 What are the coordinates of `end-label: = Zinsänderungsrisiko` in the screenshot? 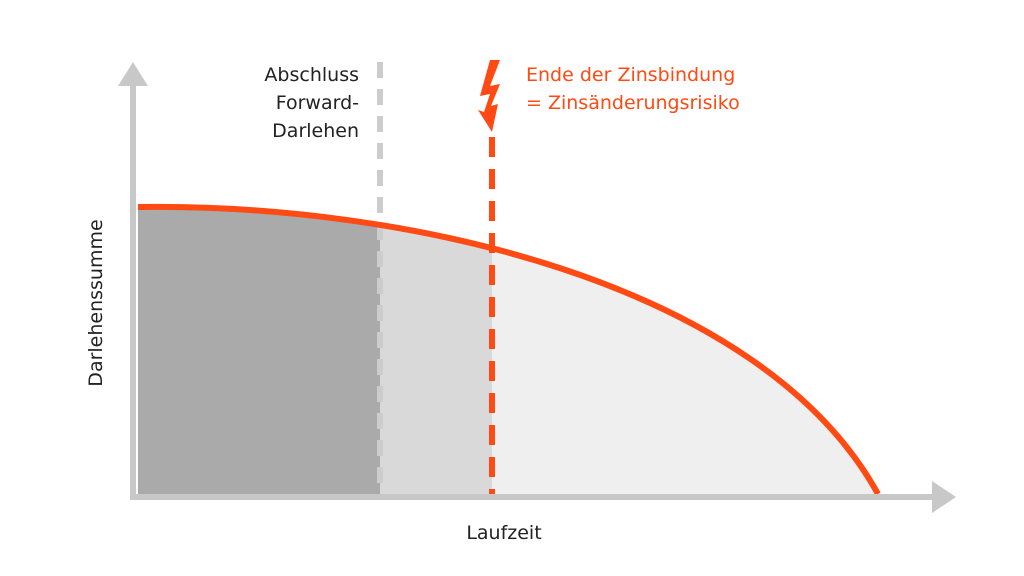 It's located at (633, 103).